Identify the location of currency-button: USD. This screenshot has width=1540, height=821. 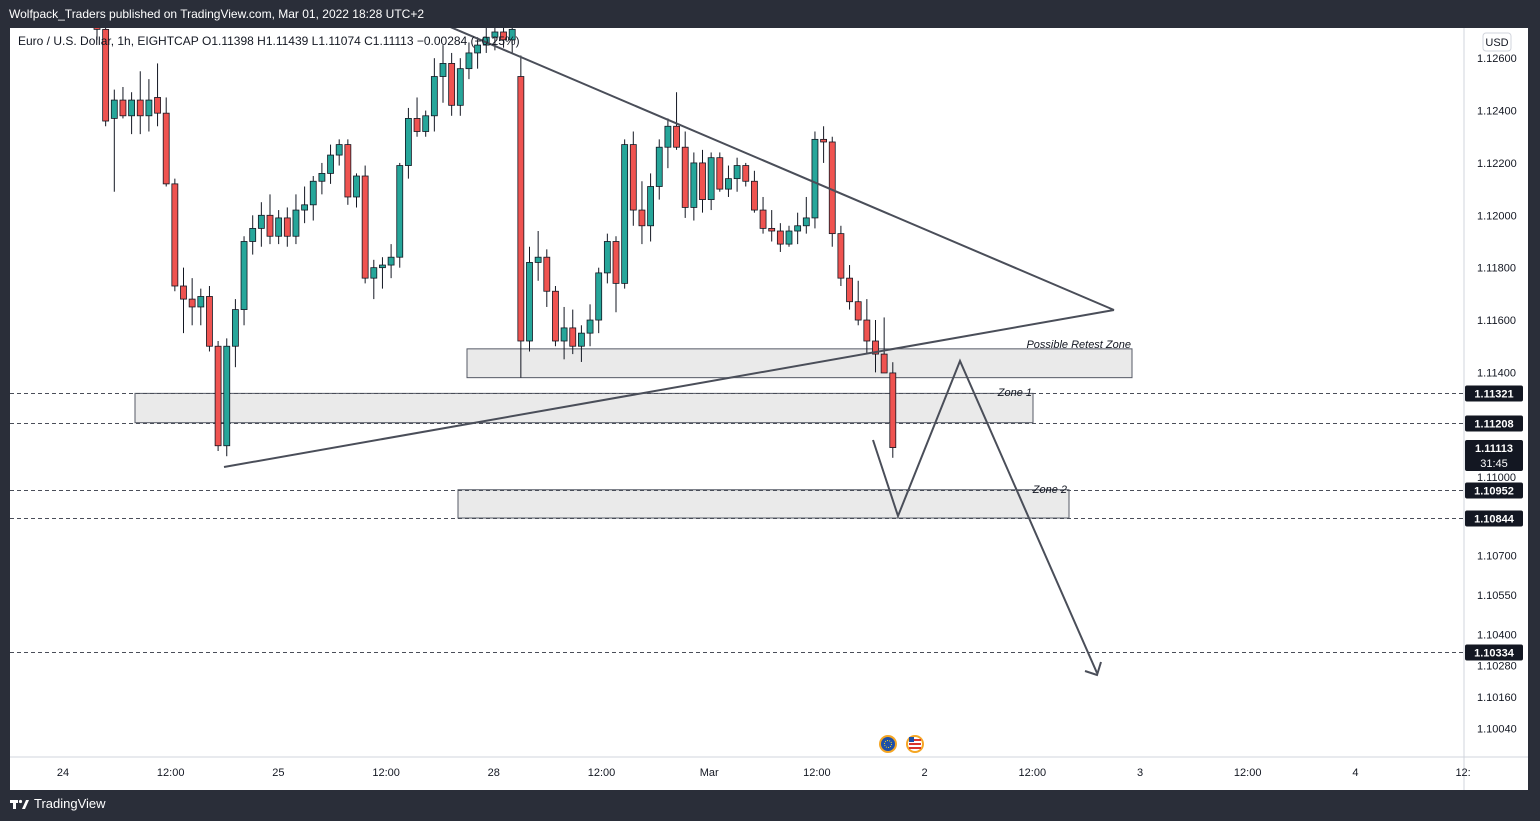
(1497, 42).